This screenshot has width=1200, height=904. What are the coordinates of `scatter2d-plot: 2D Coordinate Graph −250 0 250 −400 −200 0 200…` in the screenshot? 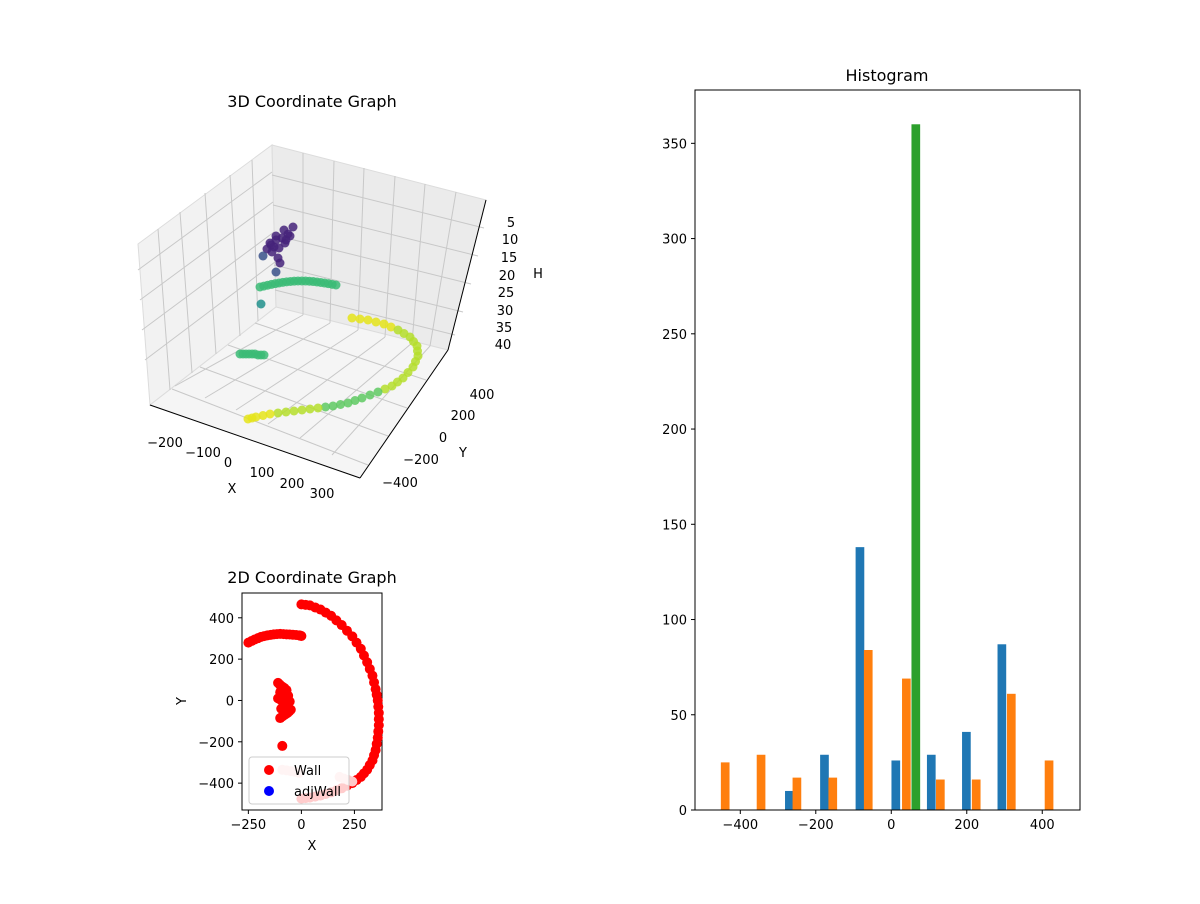 It's located at (286, 711).